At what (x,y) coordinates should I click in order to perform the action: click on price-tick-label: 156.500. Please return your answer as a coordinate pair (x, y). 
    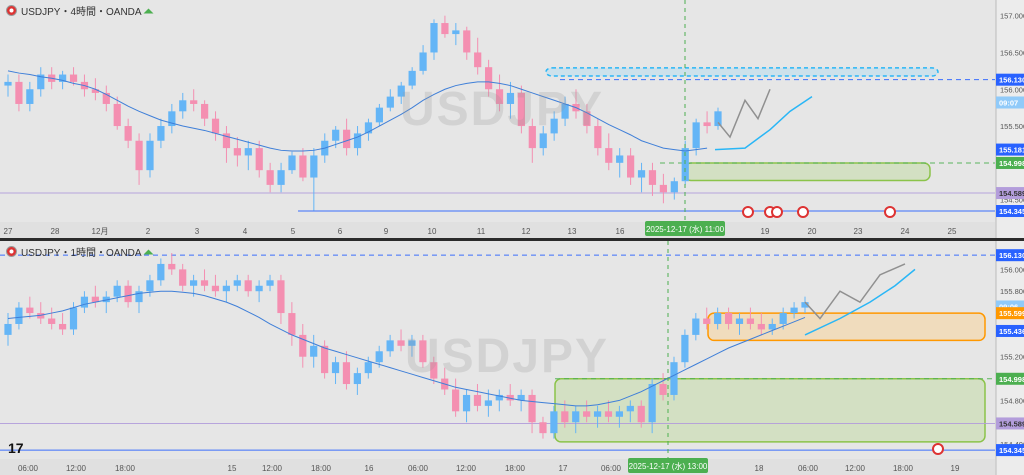
    Looking at the image, I should click on (1012, 52).